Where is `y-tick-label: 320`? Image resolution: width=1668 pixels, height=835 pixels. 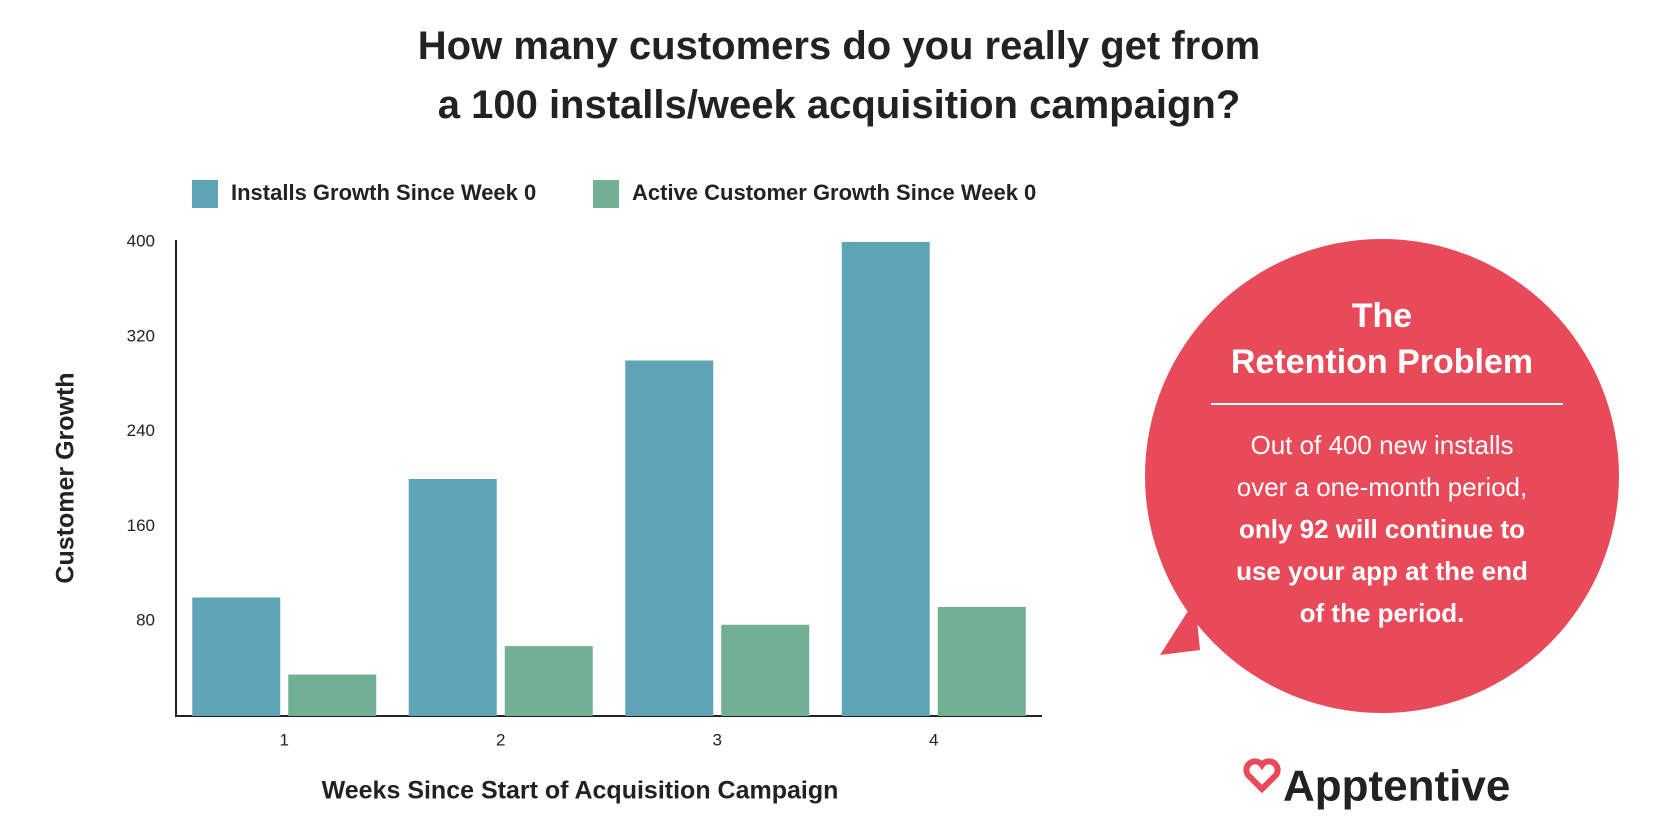 y-tick-label: 320 is located at coordinates (141, 335).